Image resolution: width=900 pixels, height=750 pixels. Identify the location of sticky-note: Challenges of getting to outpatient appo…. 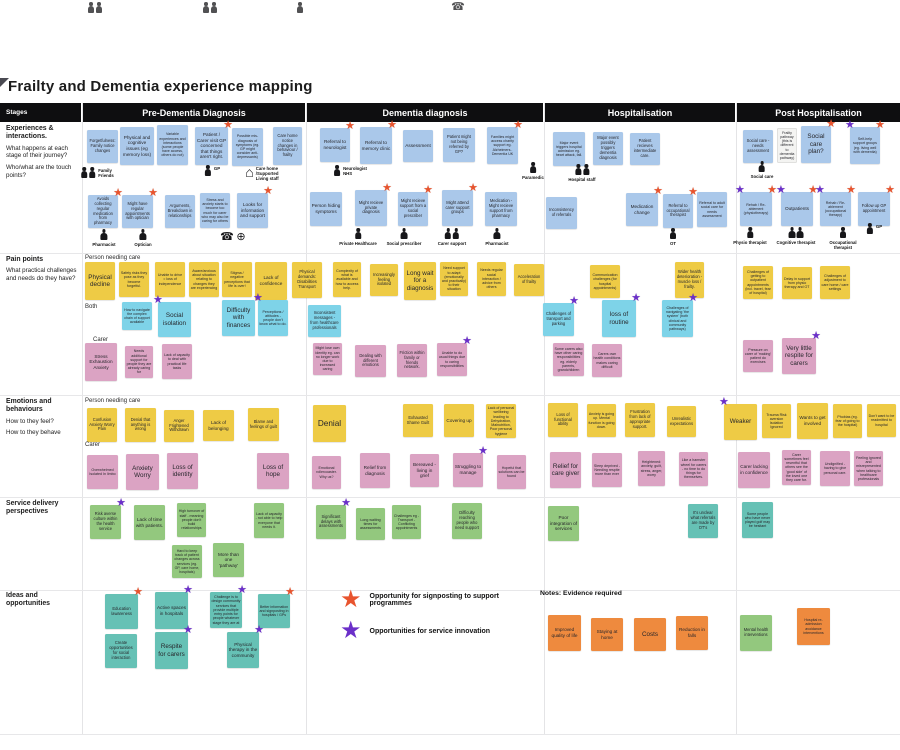
(758, 282).